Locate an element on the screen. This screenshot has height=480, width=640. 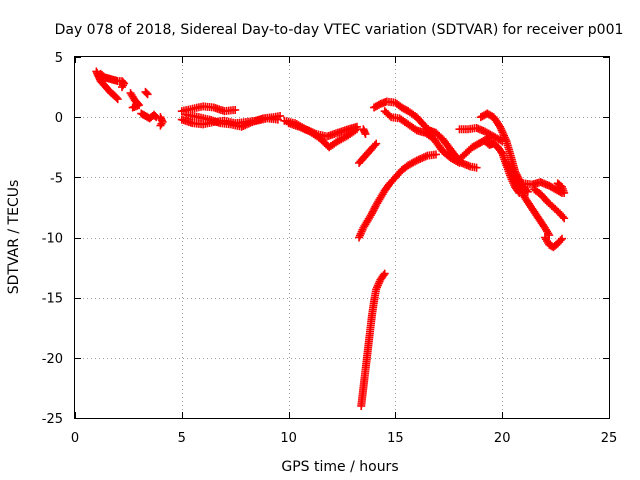
x-tick-label: 0 is located at coordinates (75, 438).